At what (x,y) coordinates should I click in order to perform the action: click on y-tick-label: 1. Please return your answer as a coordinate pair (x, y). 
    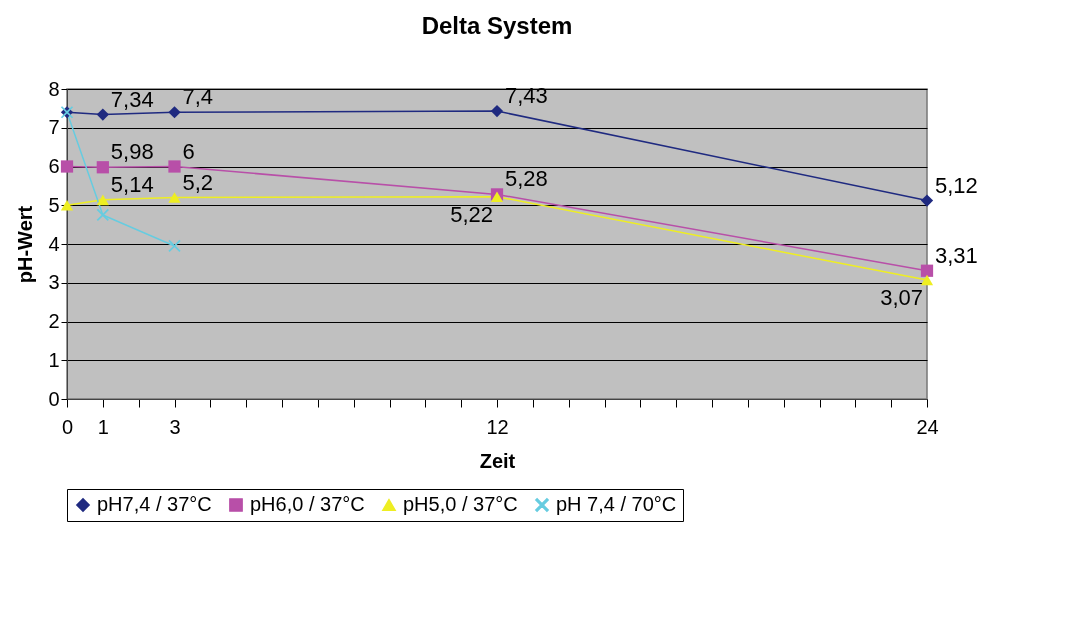
    Looking at the image, I should click on (54, 359).